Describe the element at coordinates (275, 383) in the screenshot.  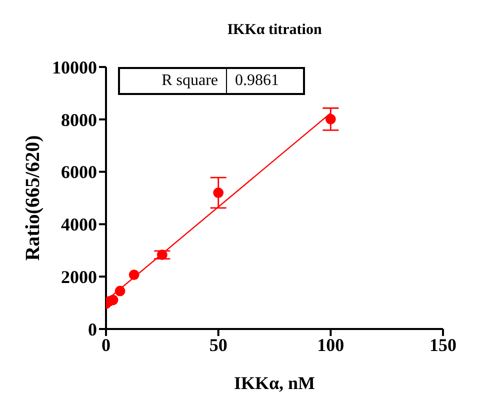
I see `x-axis-title: IKKα, nM` at that location.